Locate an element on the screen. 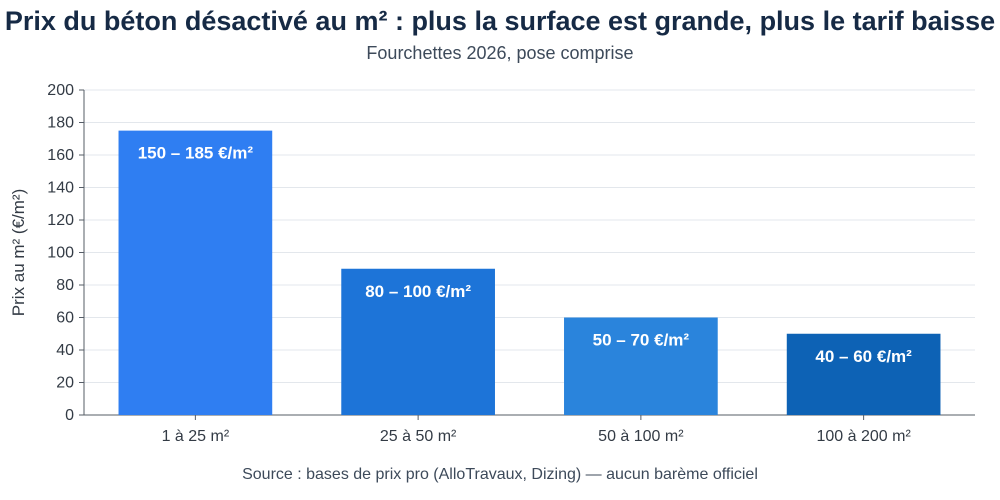  y-tick-label: 60 is located at coordinates (65, 318).